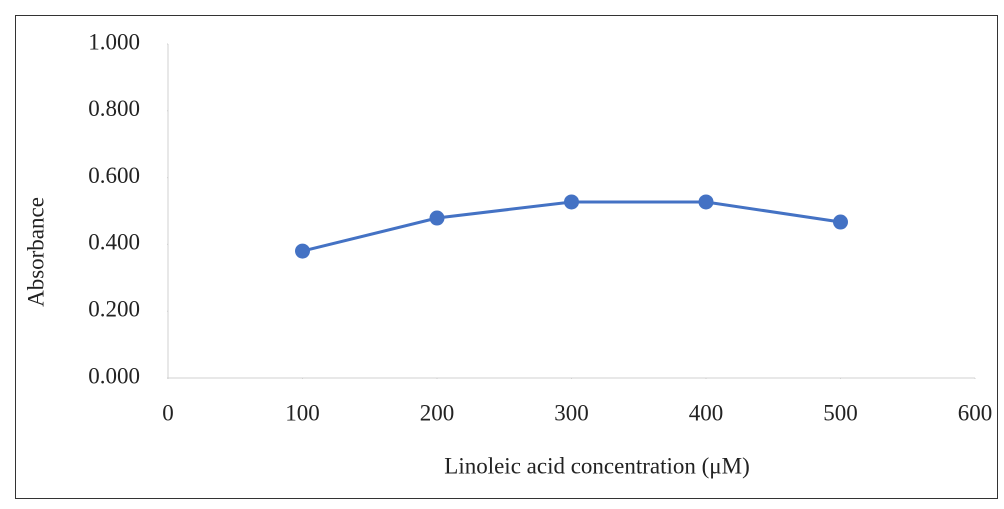 This screenshot has width=1004, height=509. What do you see at coordinates (975, 412) in the screenshot?
I see `x-tick-label: 600` at bounding box center [975, 412].